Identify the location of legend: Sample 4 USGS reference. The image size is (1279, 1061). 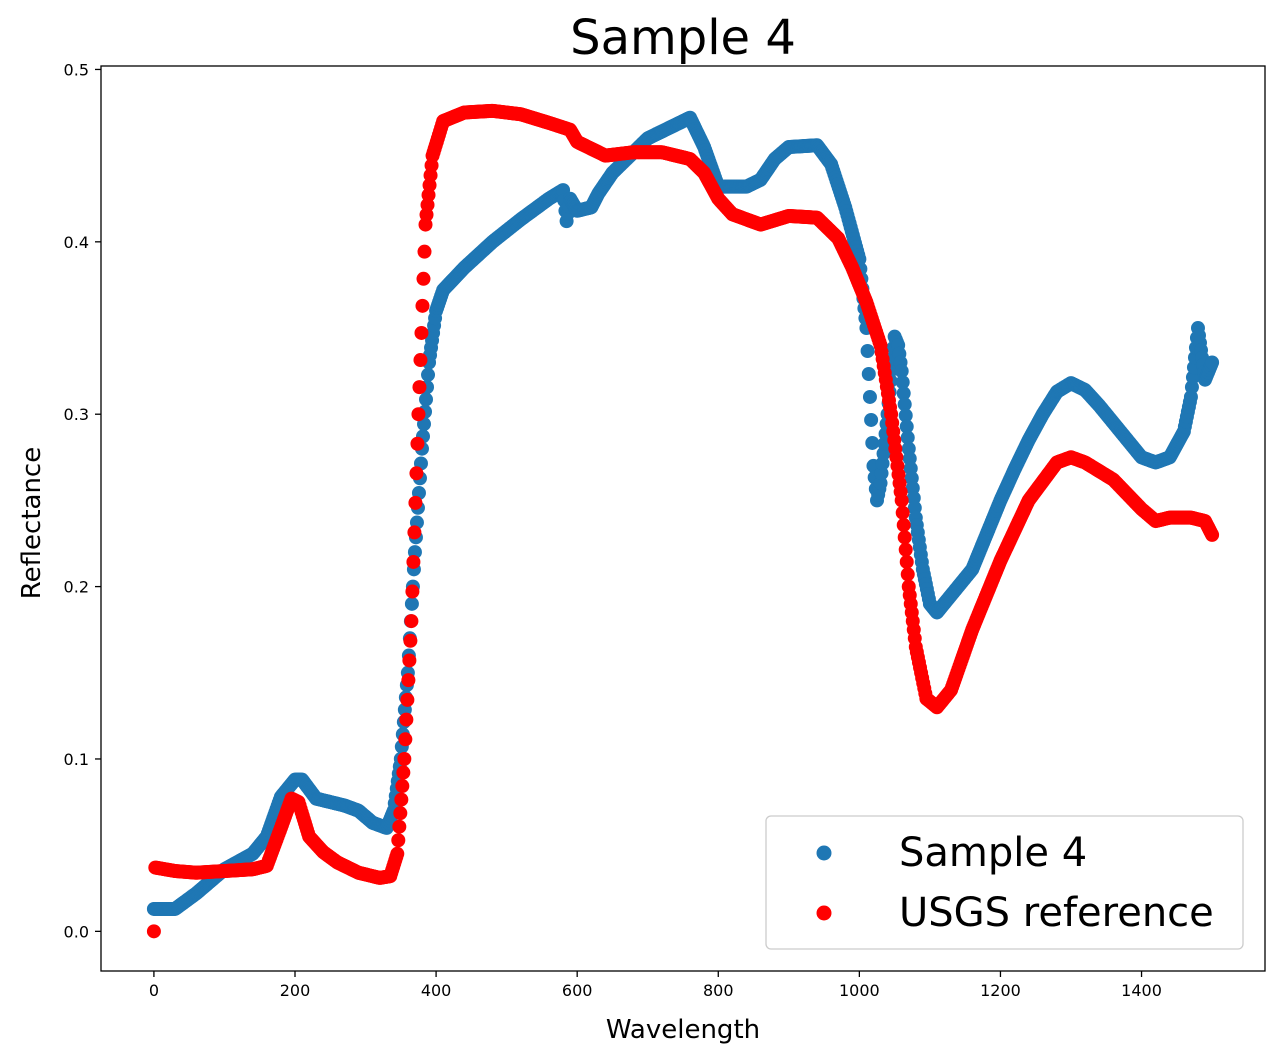
(1004, 882).